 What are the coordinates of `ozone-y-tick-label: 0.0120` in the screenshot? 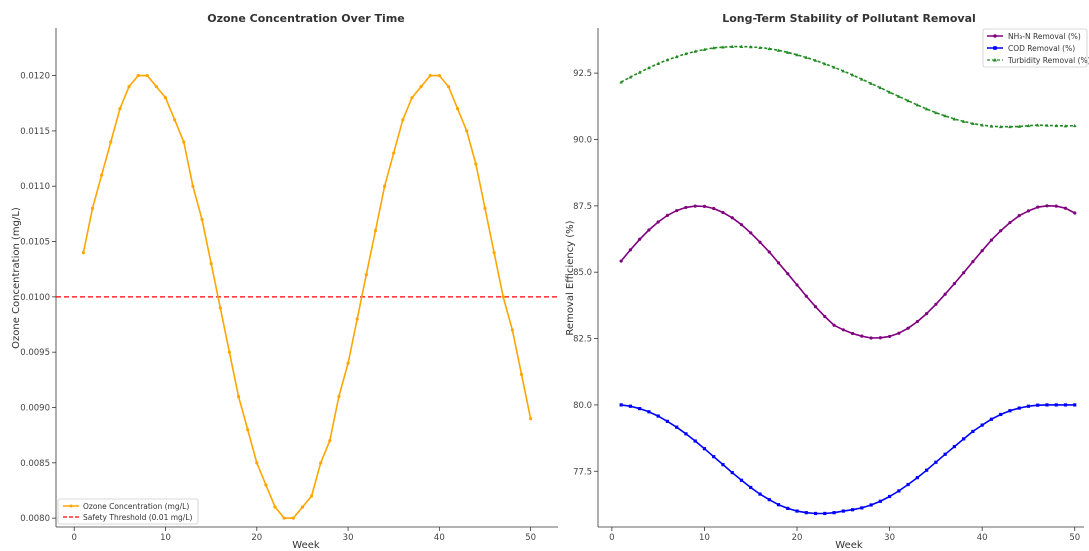 It's located at (35, 77).